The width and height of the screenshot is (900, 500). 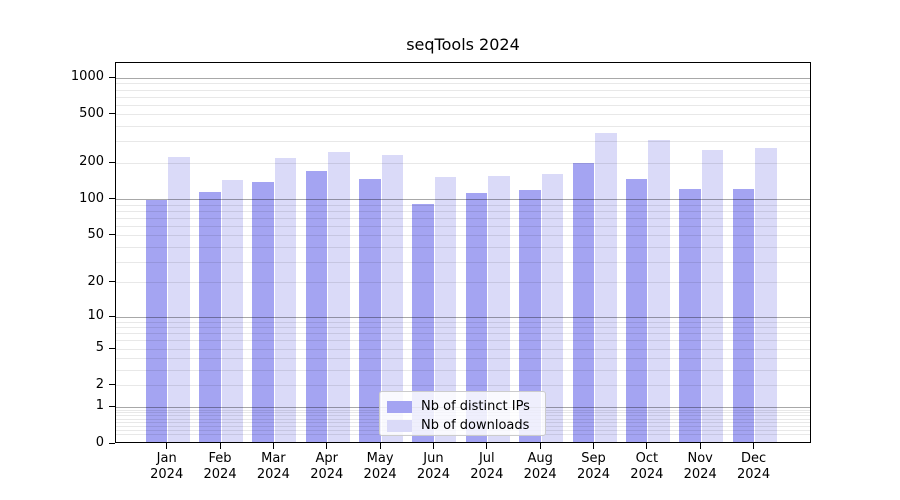 I want to click on bar-ips-jul-2024, so click(x=476, y=317).